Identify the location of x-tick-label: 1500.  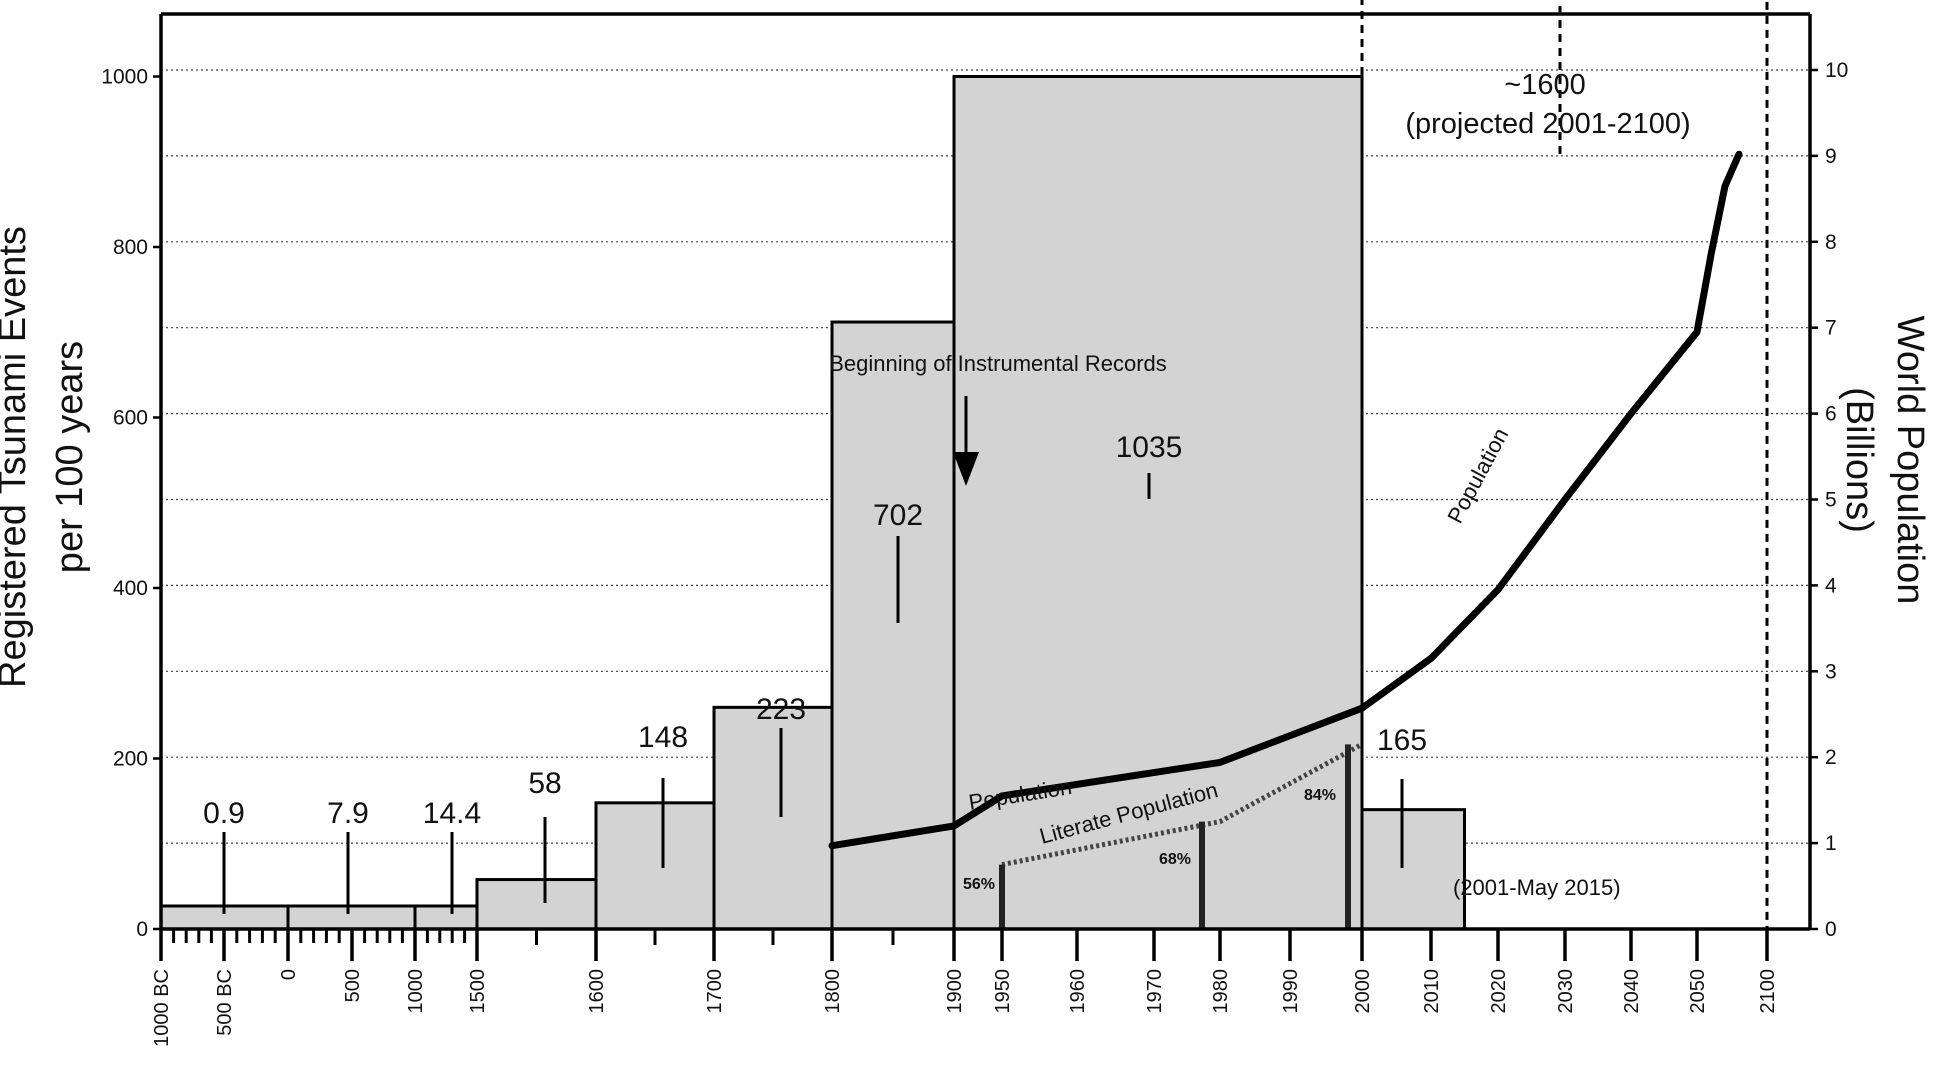
(478, 991).